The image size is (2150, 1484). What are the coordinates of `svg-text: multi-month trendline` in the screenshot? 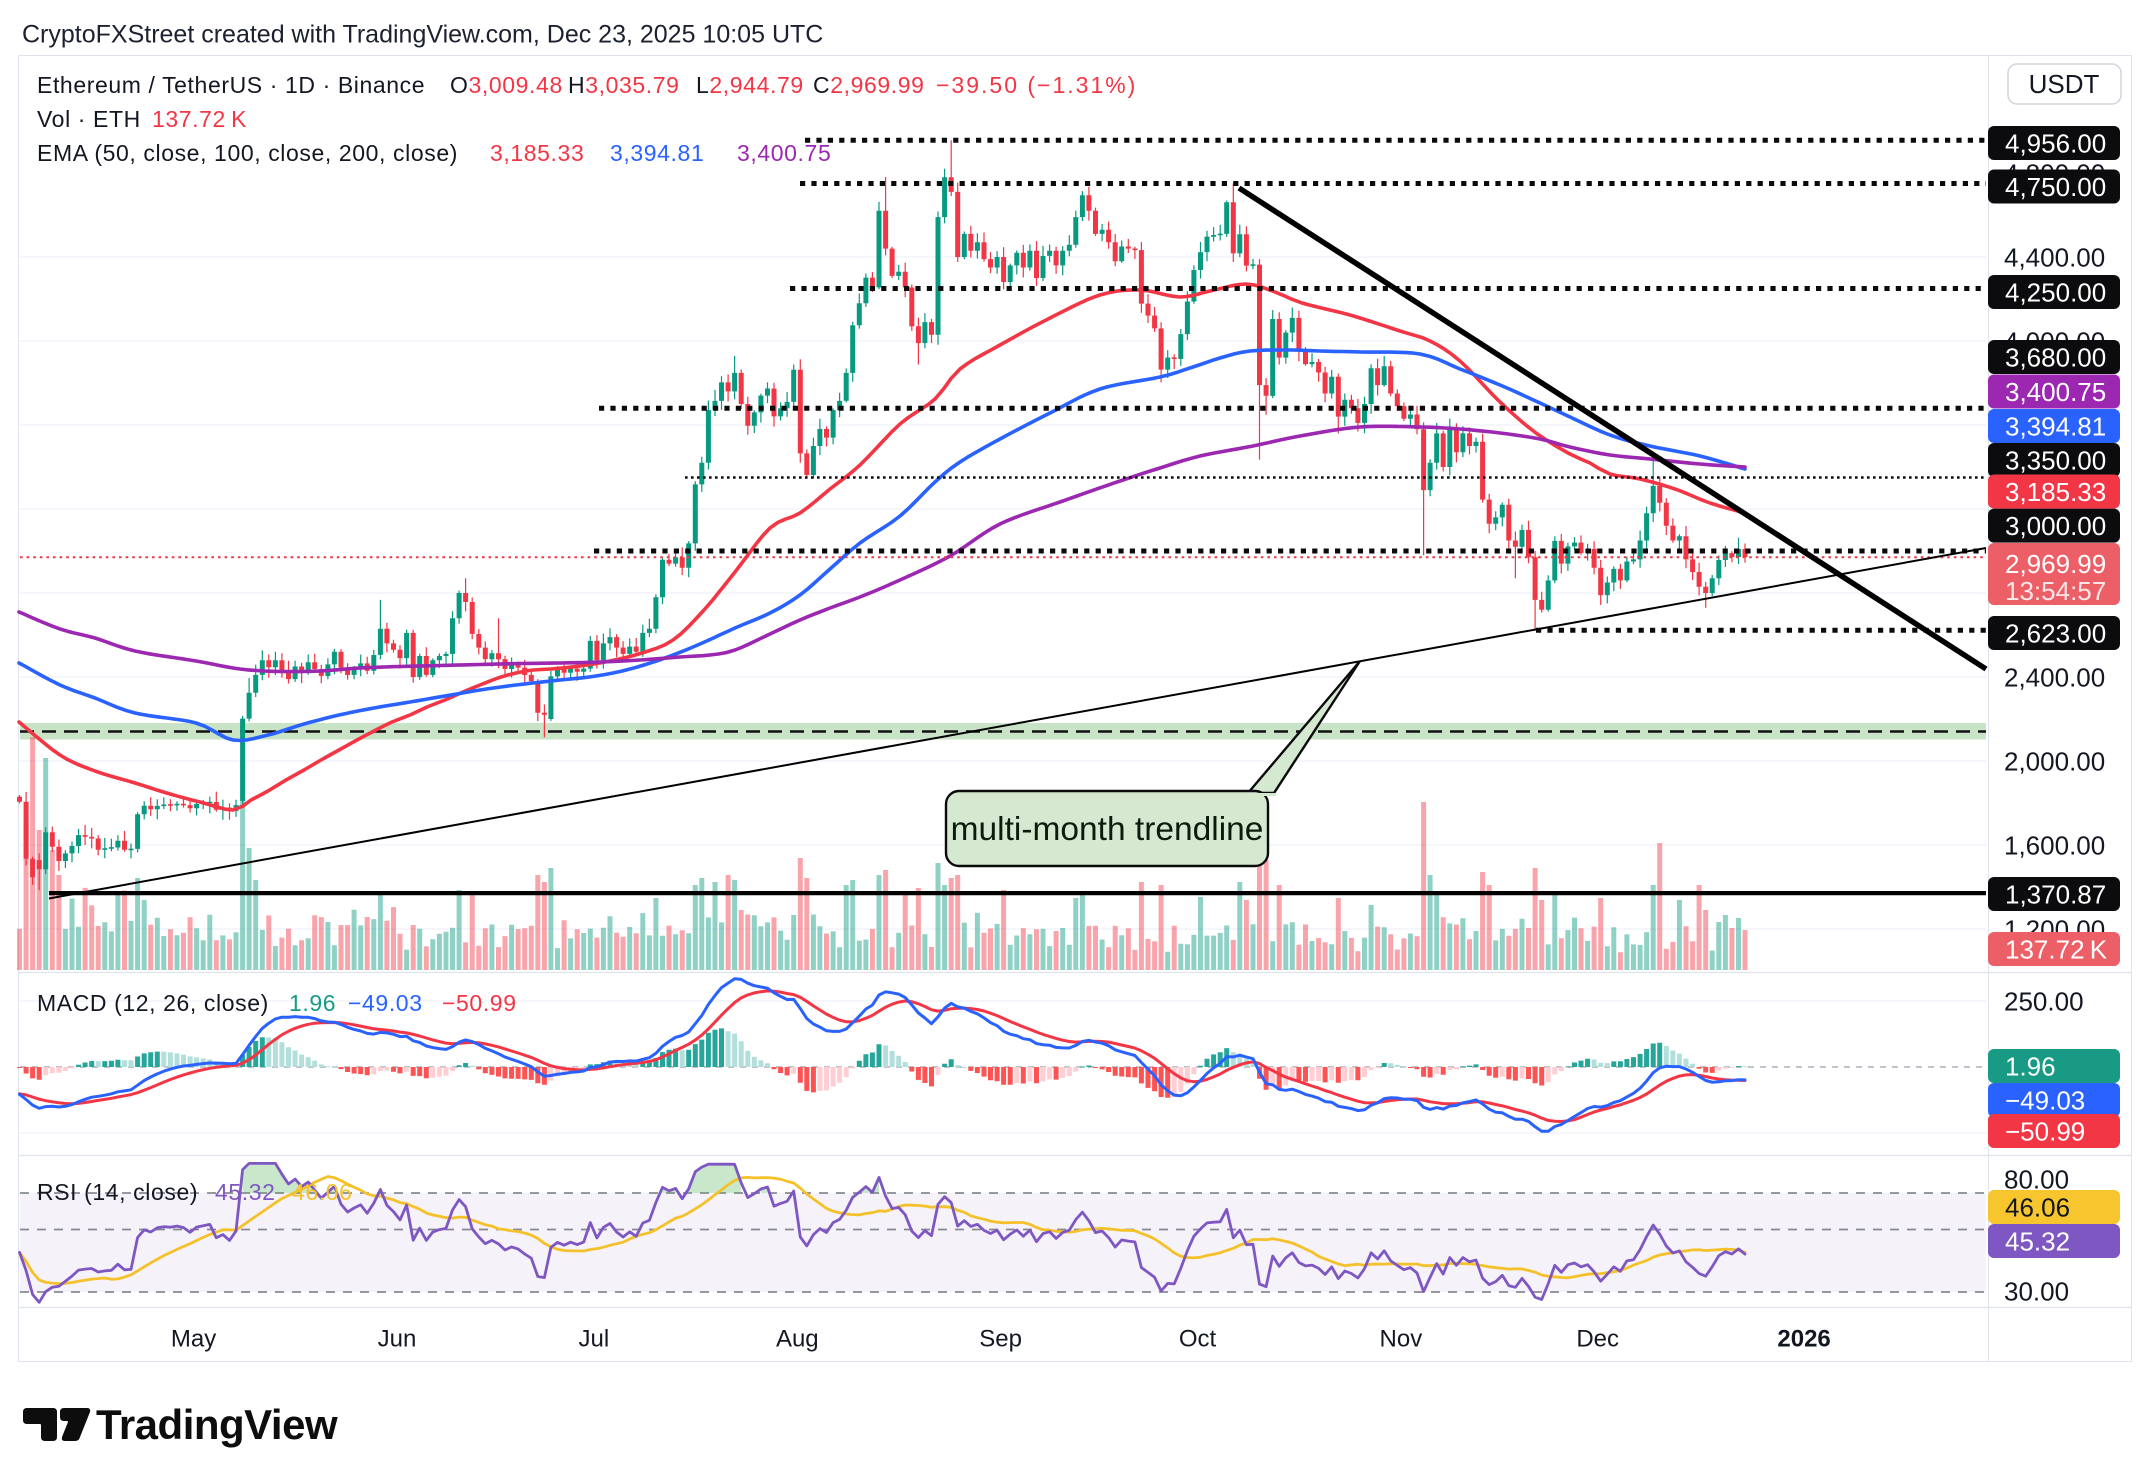 It's located at (1107, 829).